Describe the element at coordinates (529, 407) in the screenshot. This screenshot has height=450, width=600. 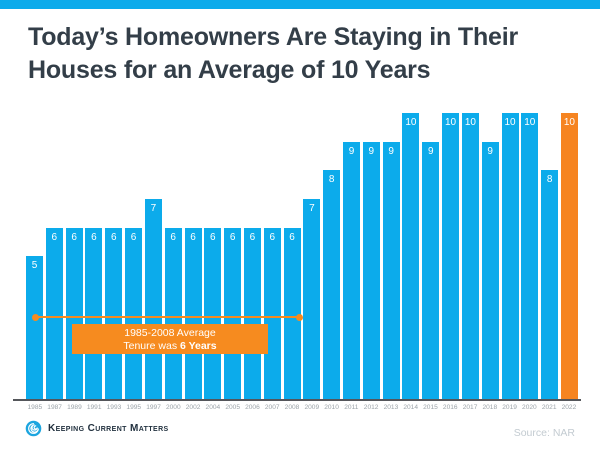
I see `x-axis-tick-label: 2020` at that location.